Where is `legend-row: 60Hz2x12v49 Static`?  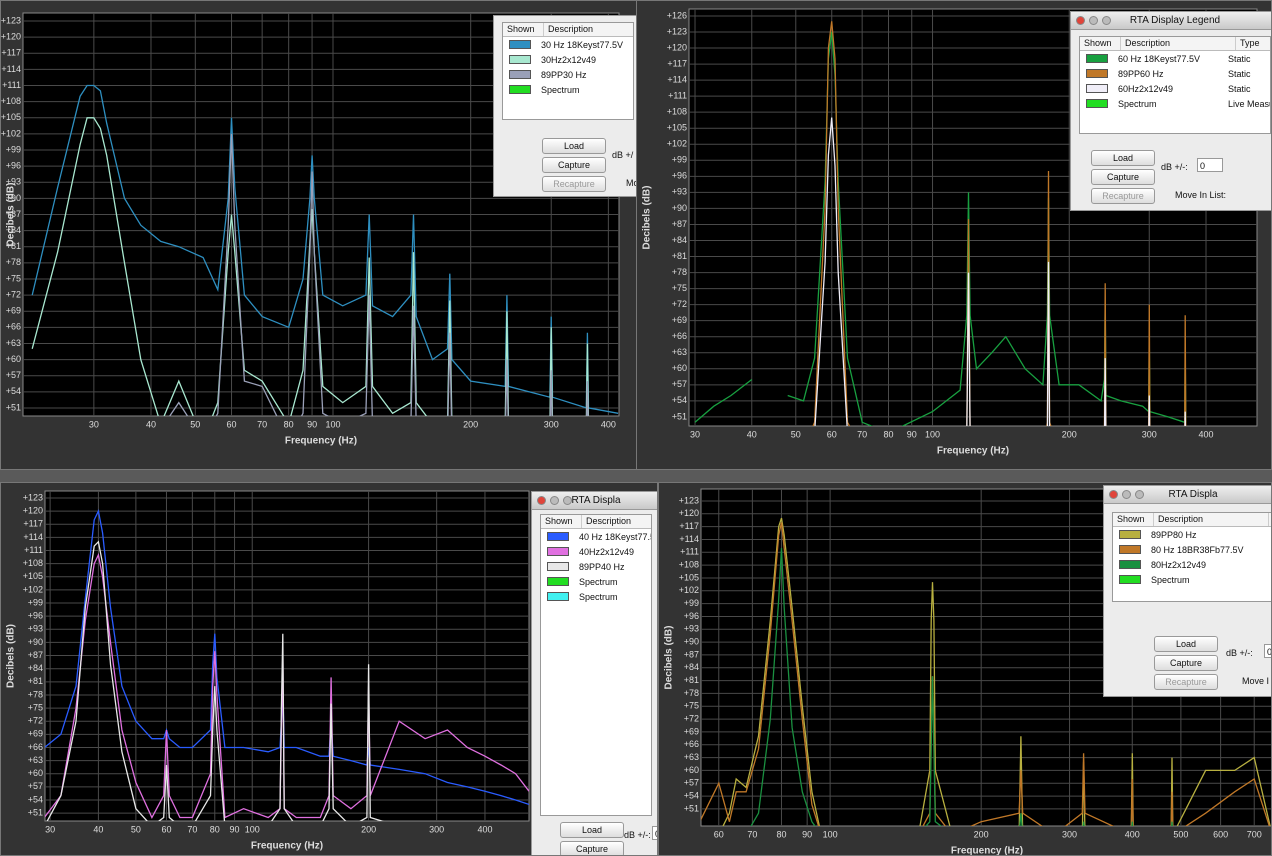 legend-row: 60Hz2x12v49 Static is located at coordinates (1175, 88).